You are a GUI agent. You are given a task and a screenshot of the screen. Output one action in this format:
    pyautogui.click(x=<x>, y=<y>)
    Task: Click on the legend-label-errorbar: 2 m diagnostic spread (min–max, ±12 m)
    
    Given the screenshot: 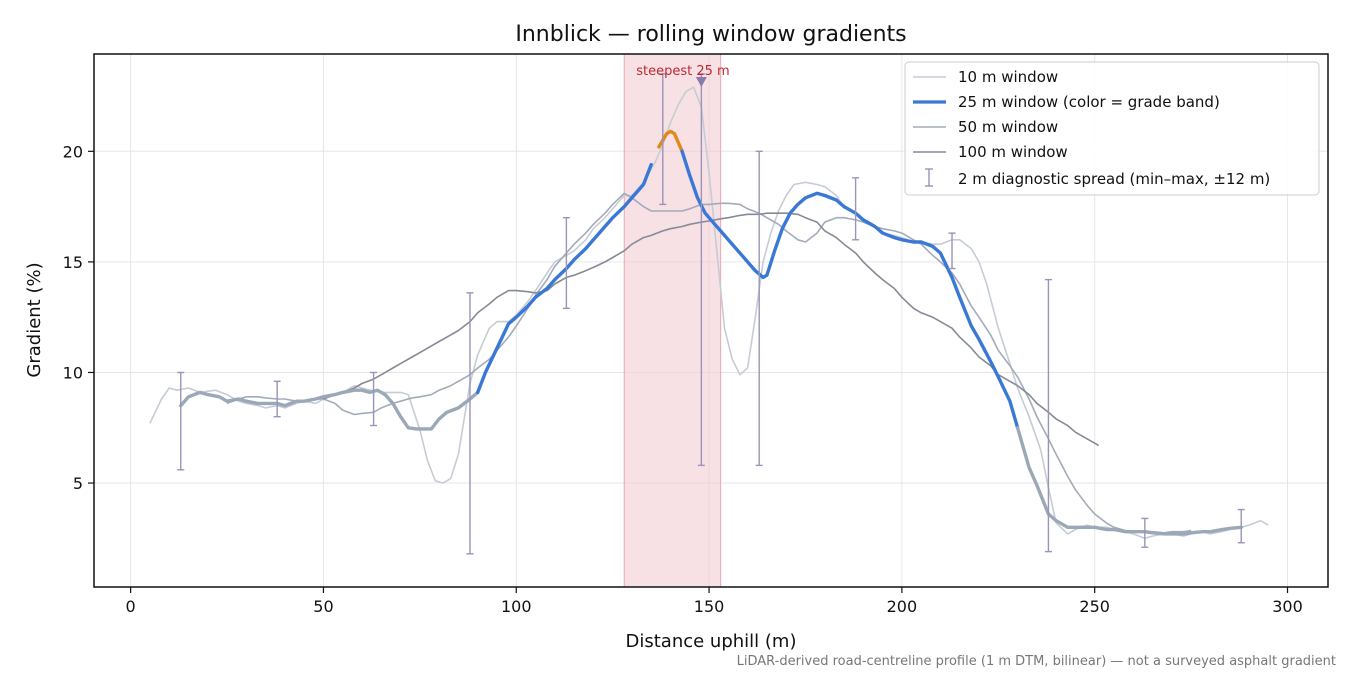 What is the action you would take?
    pyautogui.click(x=1114, y=179)
    